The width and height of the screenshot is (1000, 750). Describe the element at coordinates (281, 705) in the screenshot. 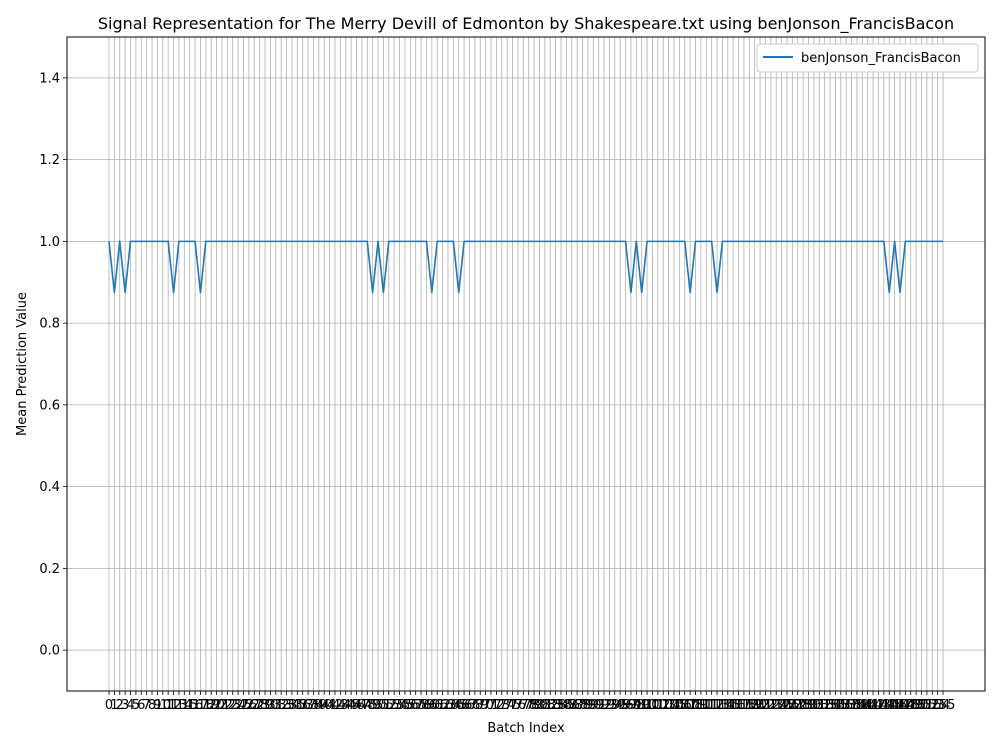

I see `x-tick-label: 32` at that location.